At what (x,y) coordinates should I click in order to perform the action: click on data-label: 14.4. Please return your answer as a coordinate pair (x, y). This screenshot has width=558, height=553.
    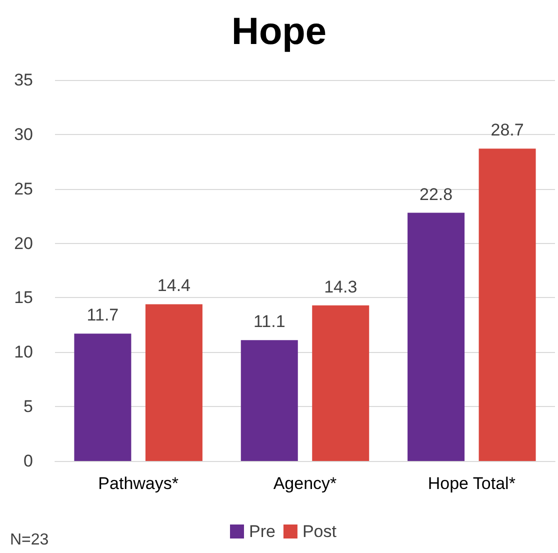
    Looking at the image, I should click on (174, 286).